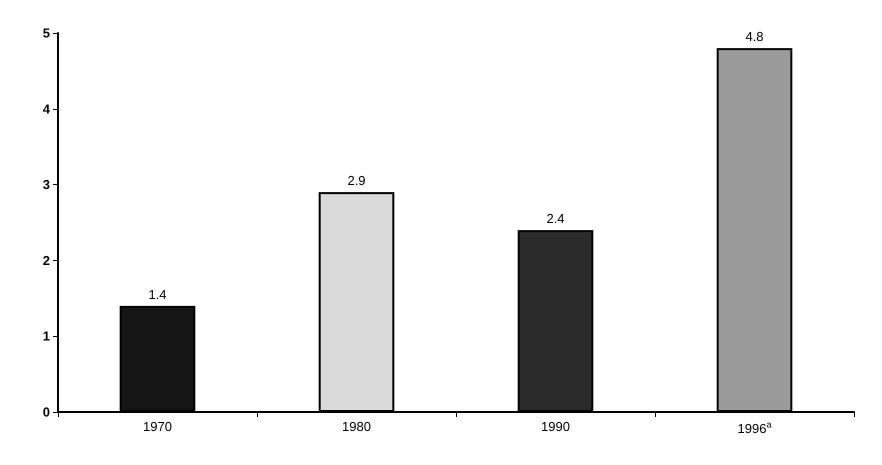 The width and height of the screenshot is (882, 465). What do you see at coordinates (356, 180) in the screenshot?
I see `data-label: 2.9` at bounding box center [356, 180].